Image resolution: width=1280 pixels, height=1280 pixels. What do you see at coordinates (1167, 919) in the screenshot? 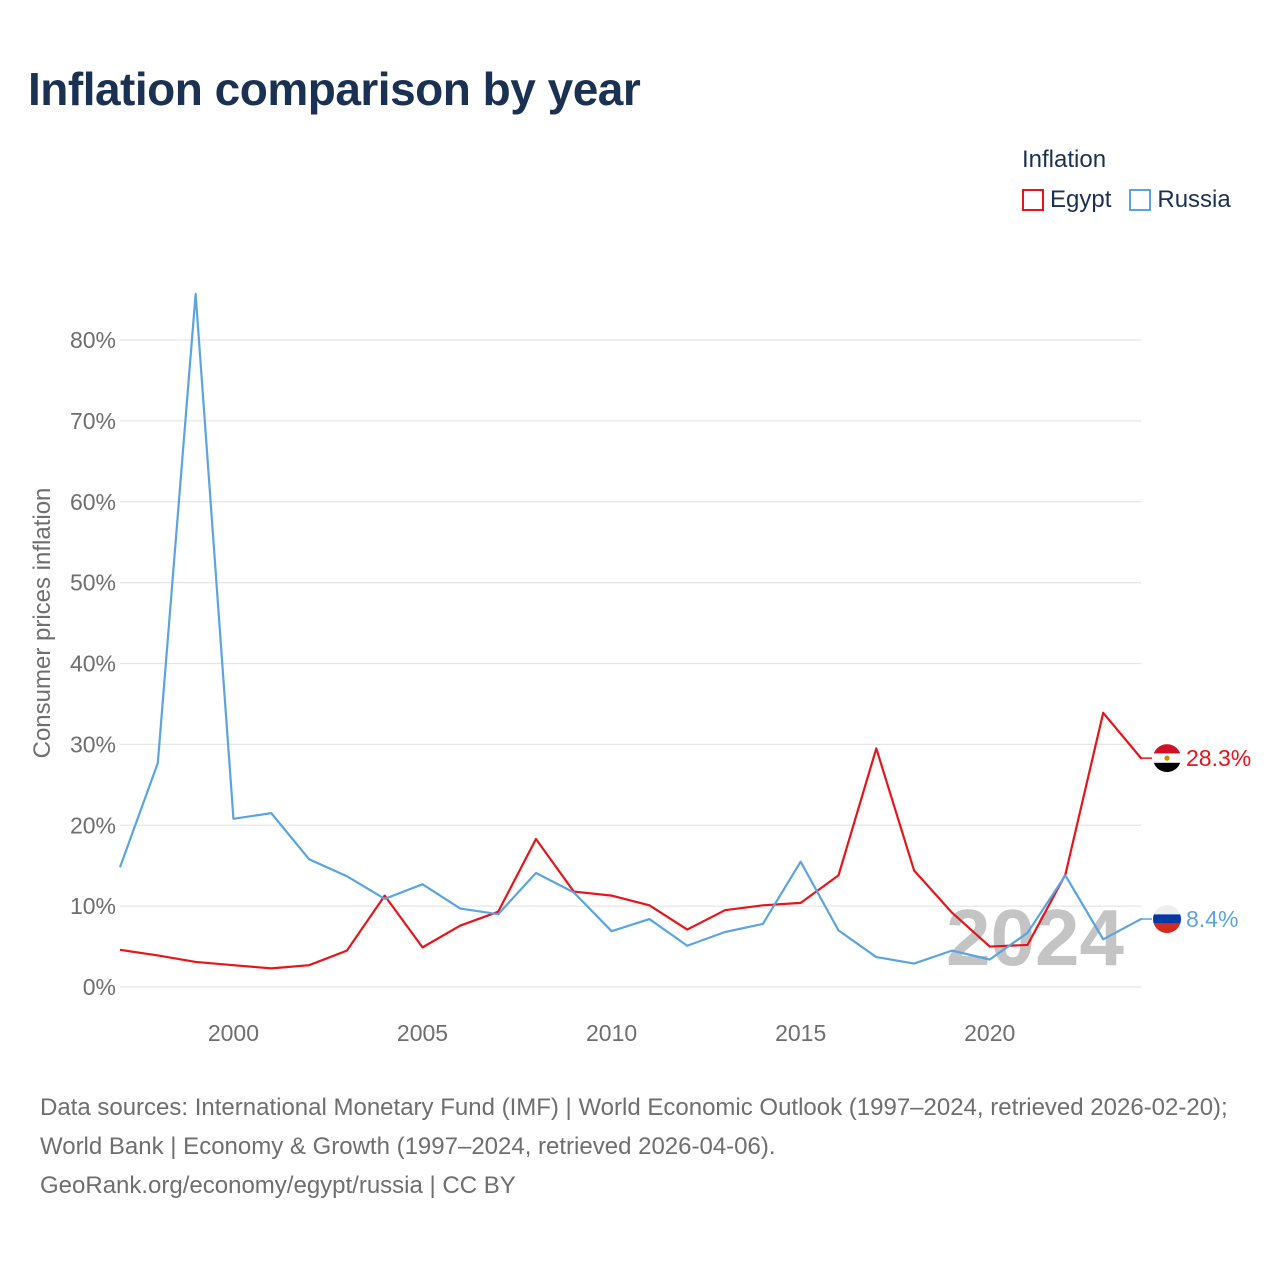
I see `russia-flag-icon` at bounding box center [1167, 919].